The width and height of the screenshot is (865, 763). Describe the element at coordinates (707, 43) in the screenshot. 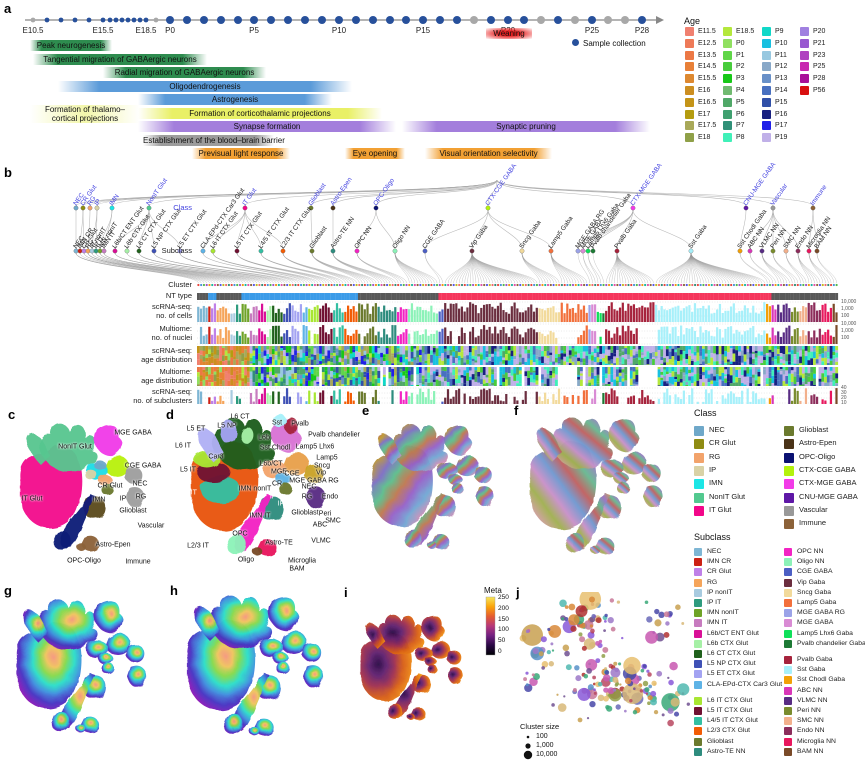

I see `age-label-E12.5: E12.5` at that location.